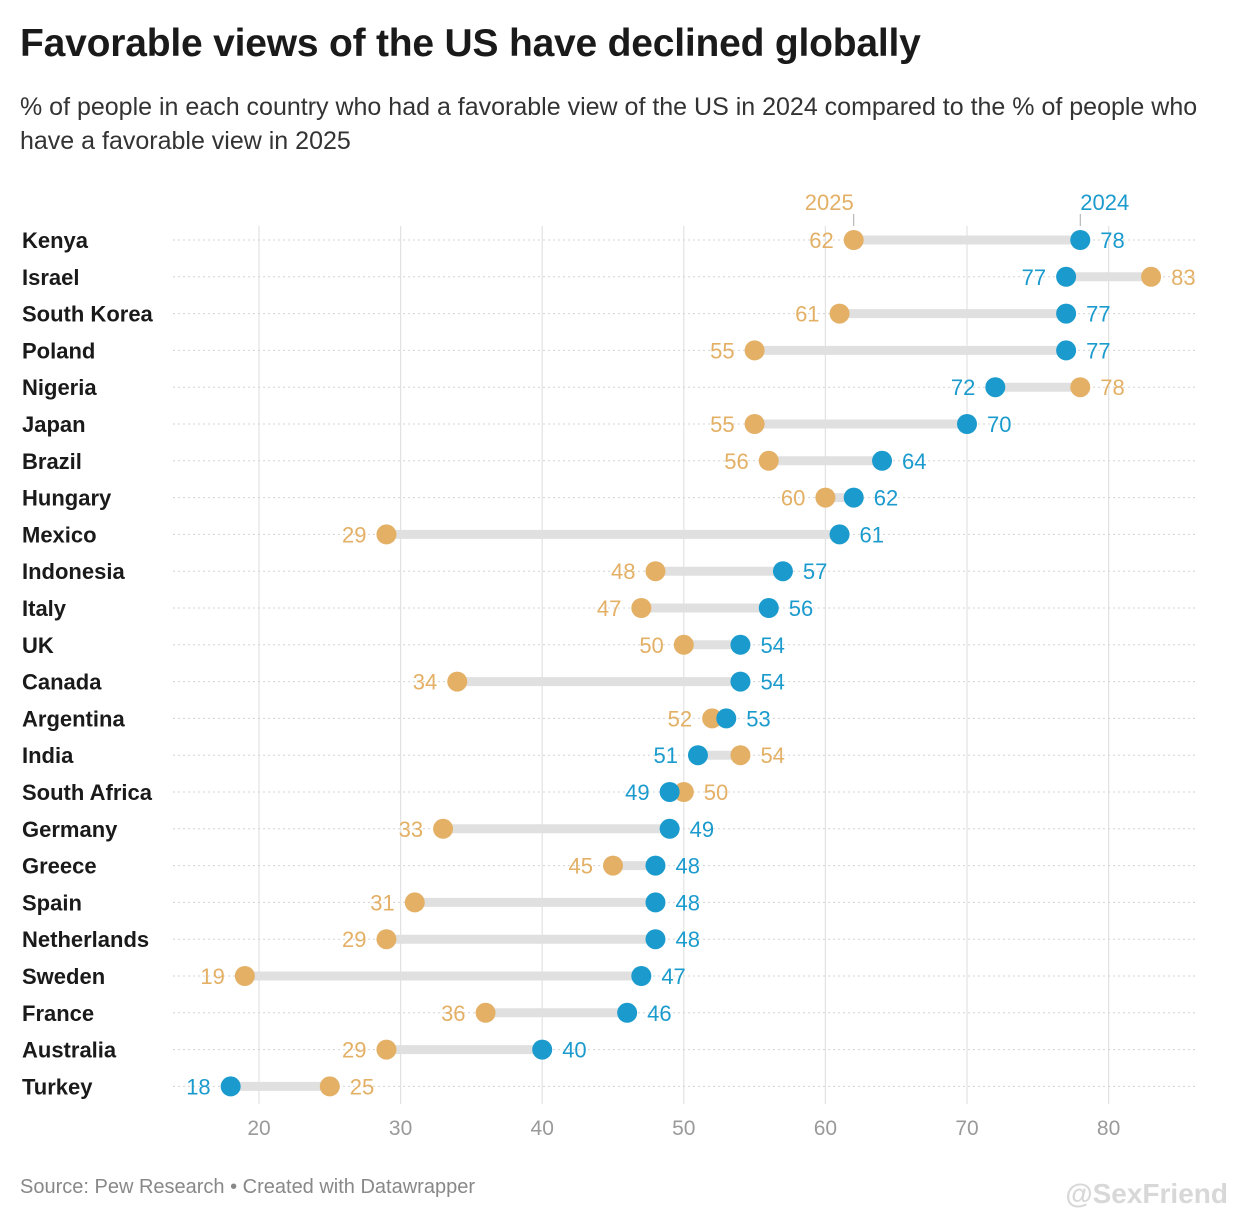 Image resolution: width=1240 pixels, height=1224 pixels. What do you see at coordinates (59, 534) in the screenshot?
I see `country-label: Mexico` at bounding box center [59, 534].